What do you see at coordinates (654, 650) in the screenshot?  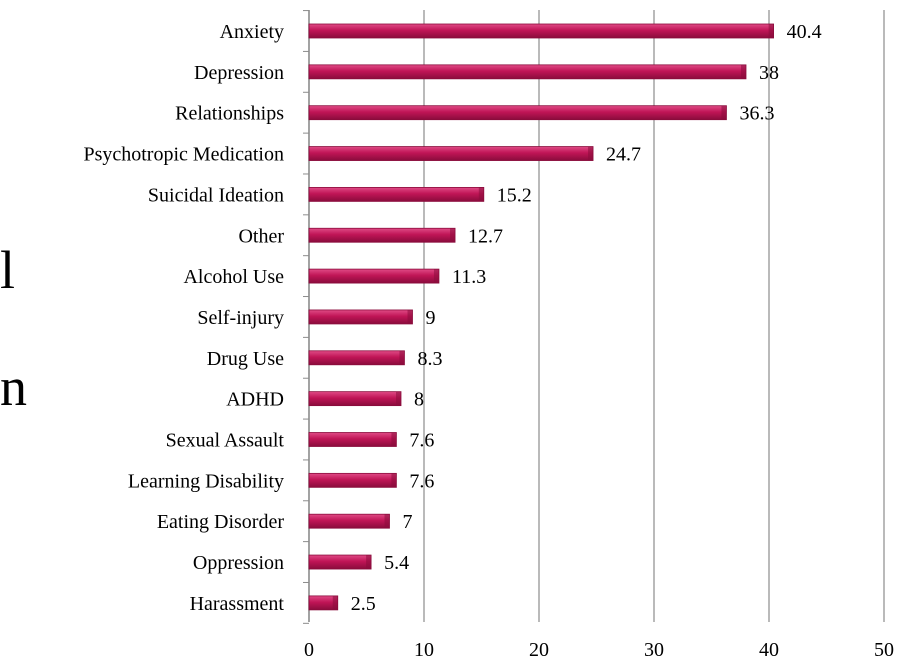 I see `x-tick-label: 30` at bounding box center [654, 650].